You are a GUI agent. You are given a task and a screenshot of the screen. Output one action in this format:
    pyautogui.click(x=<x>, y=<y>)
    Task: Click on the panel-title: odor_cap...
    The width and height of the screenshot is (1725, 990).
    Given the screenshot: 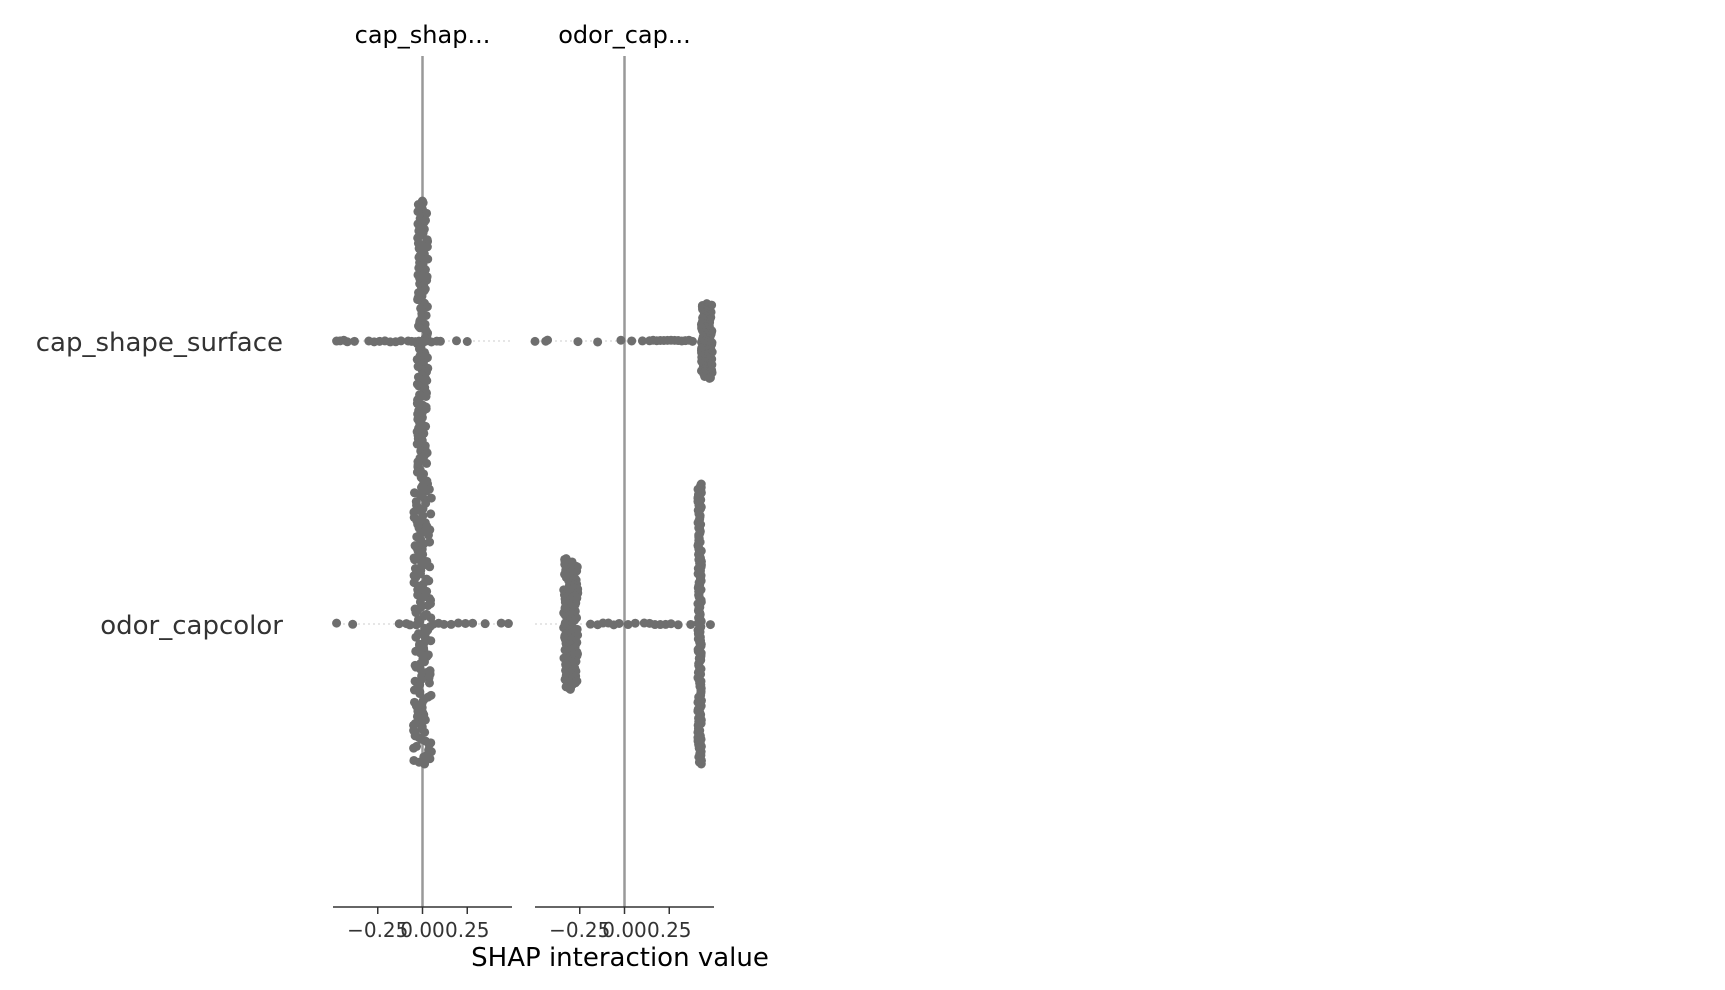 What is the action you would take?
    pyautogui.click(x=624, y=35)
    